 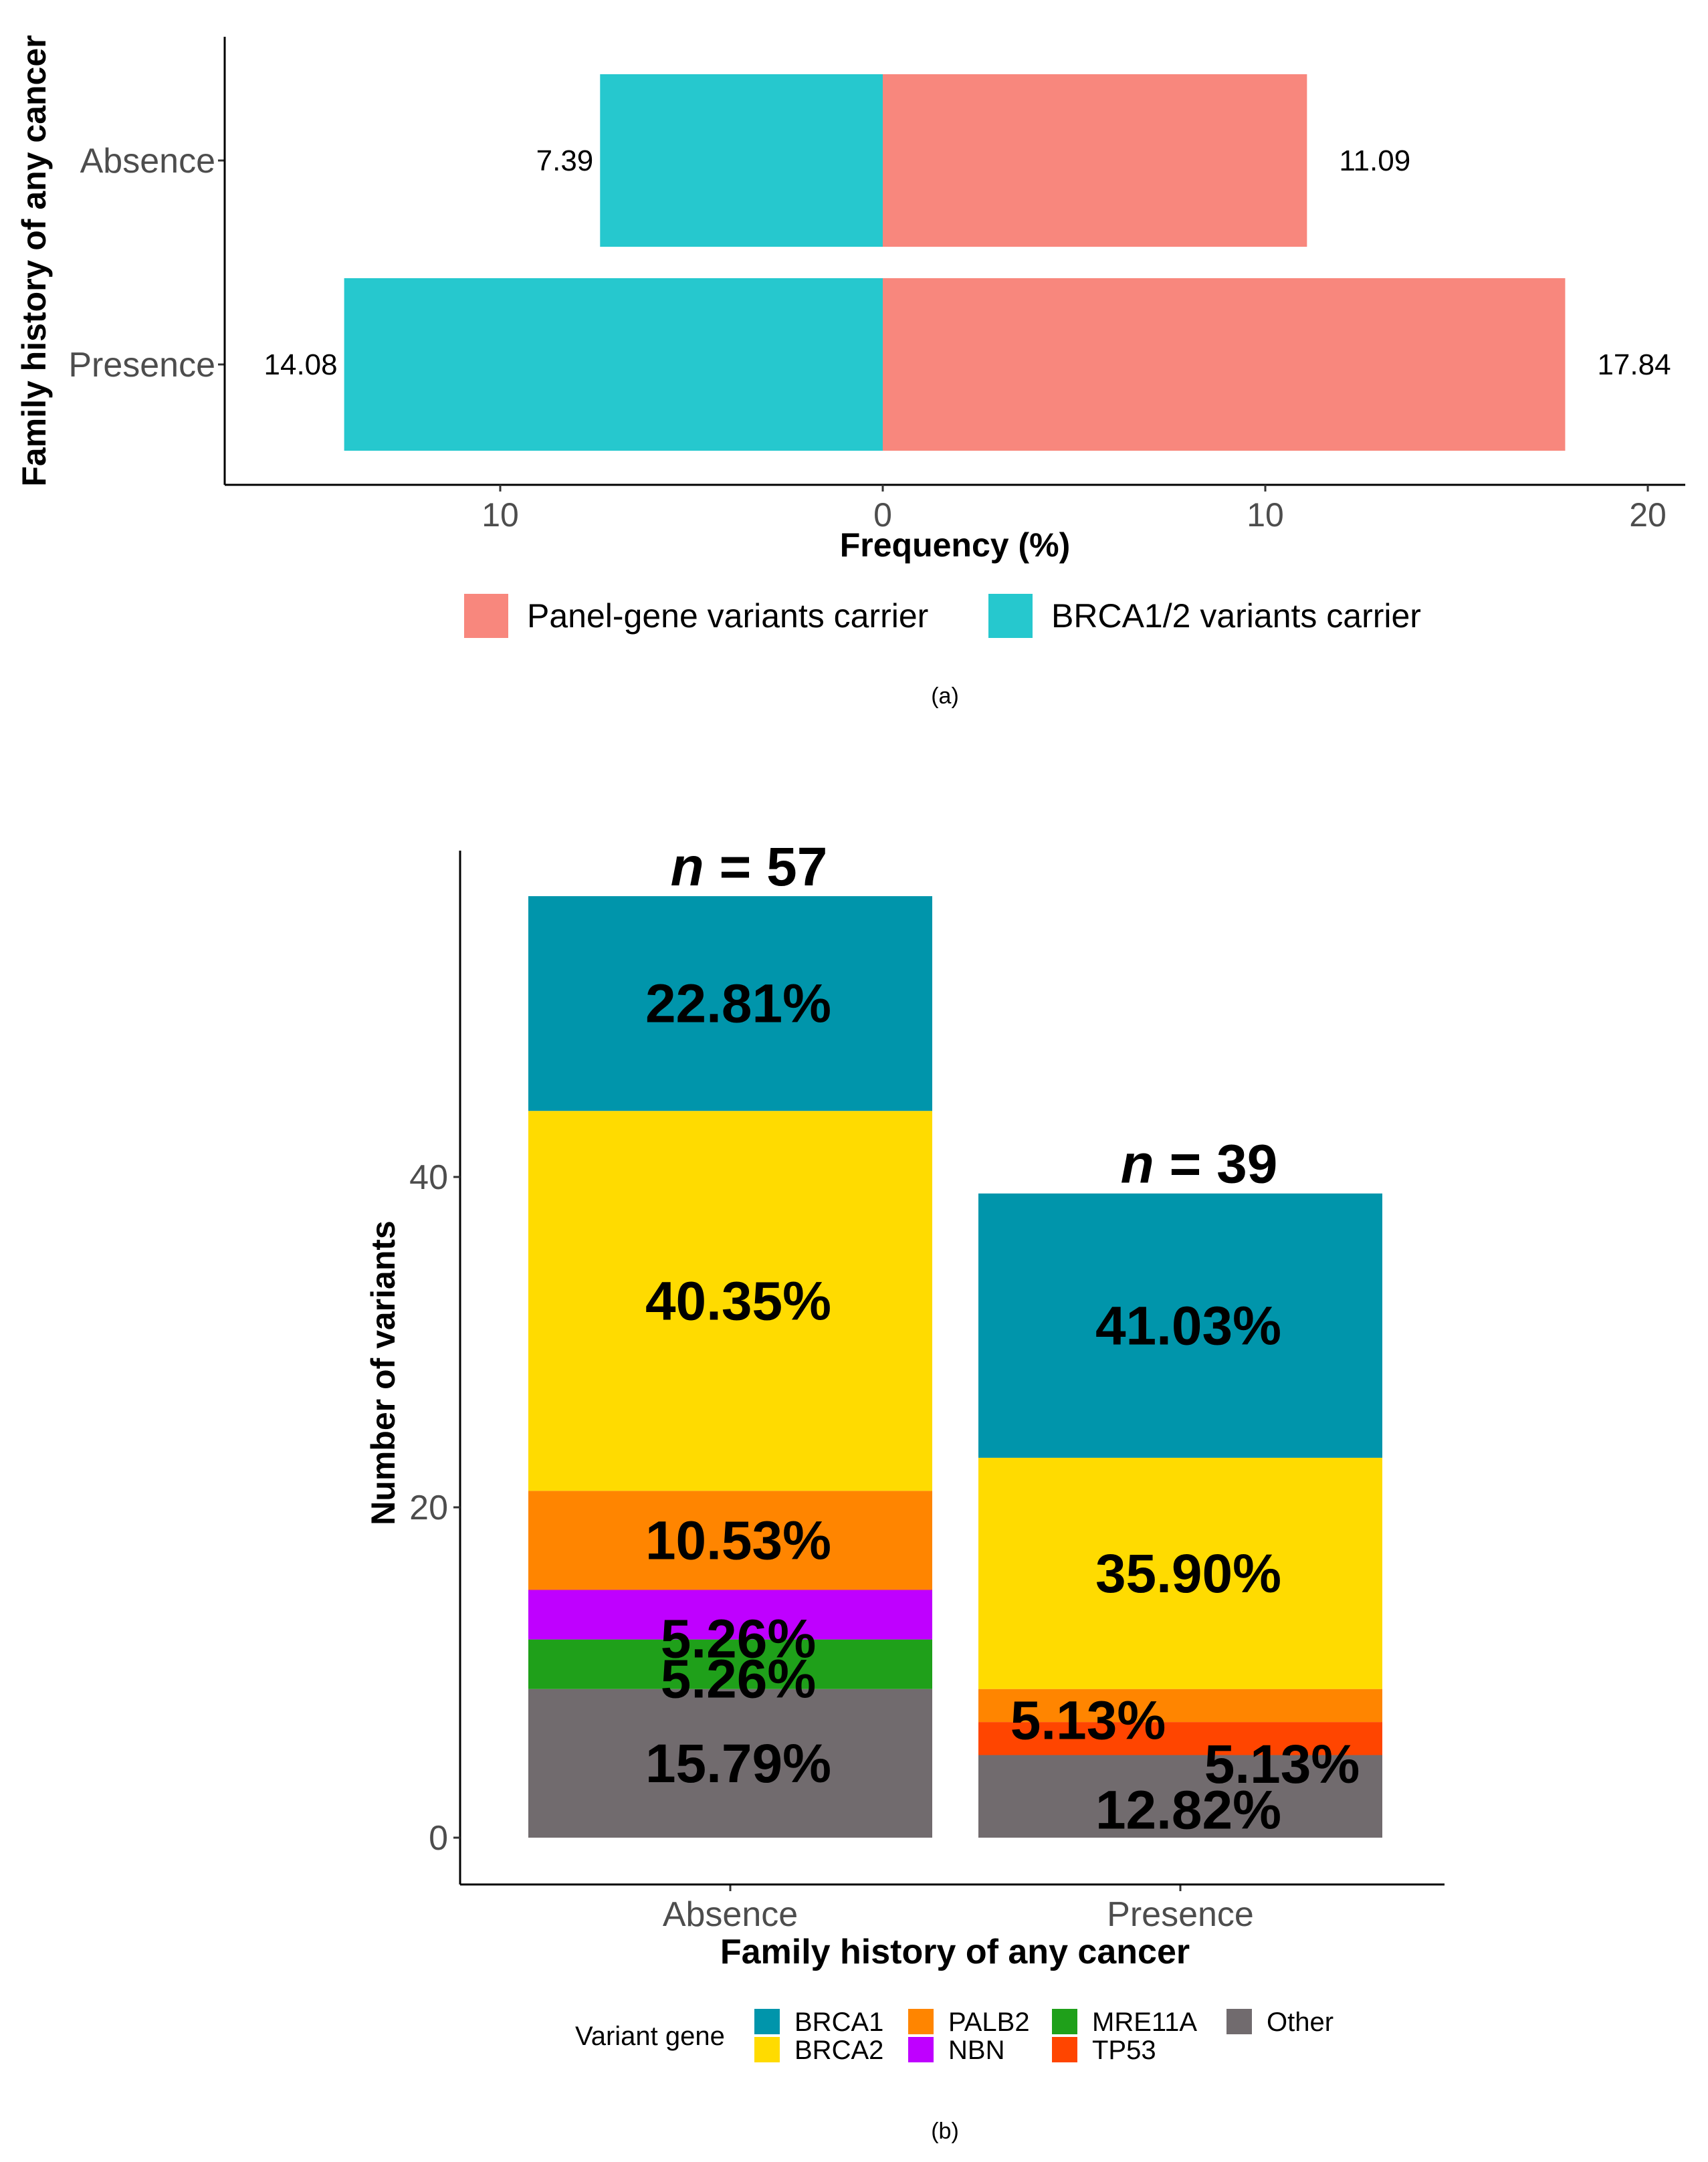 What do you see at coordinates (1634, 364) in the screenshot?
I see `label-panel-presence: 17.84` at bounding box center [1634, 364].